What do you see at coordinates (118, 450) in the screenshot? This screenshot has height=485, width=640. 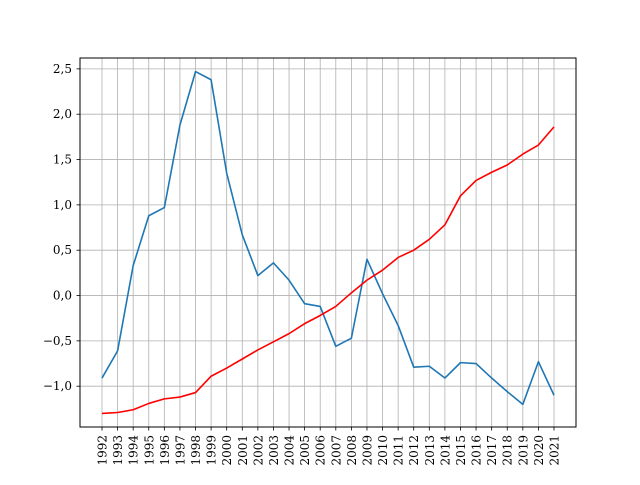 I see `x-tick-label: 1993` at bounding box center [118, 450].